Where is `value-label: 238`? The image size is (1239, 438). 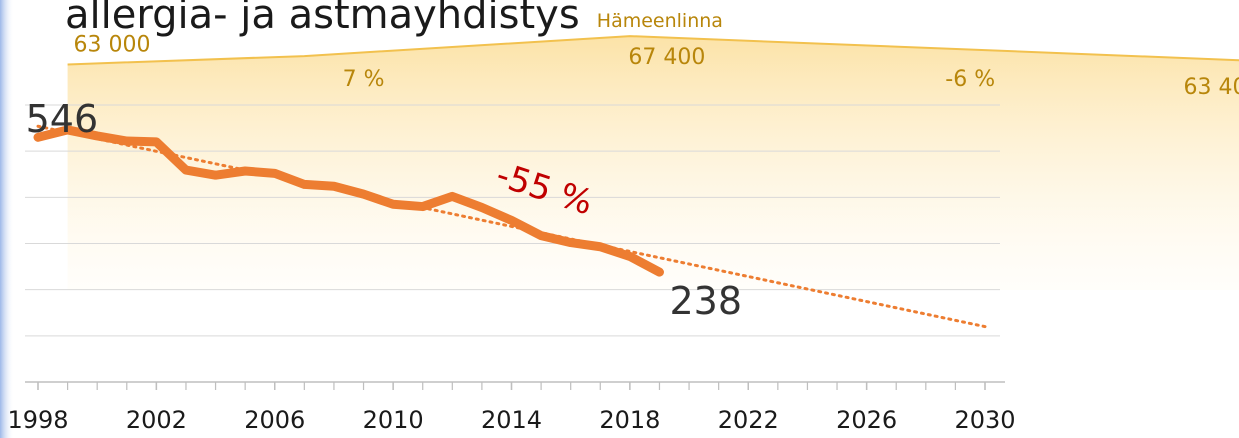
value-label: 238 is located at coordinates (705, 301).